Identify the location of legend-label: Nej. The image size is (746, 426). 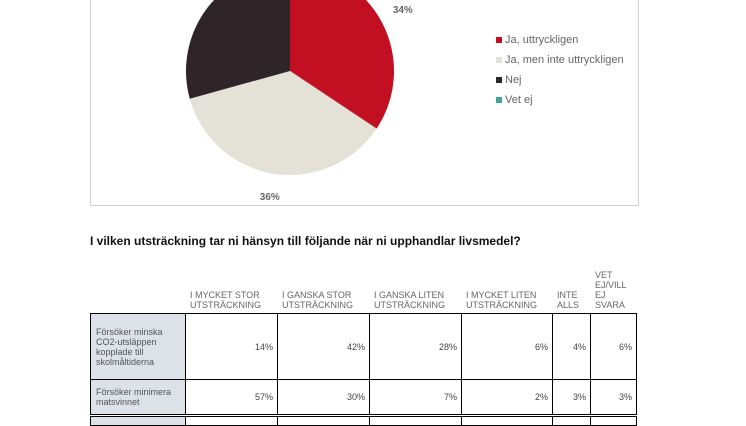
(513, 80).